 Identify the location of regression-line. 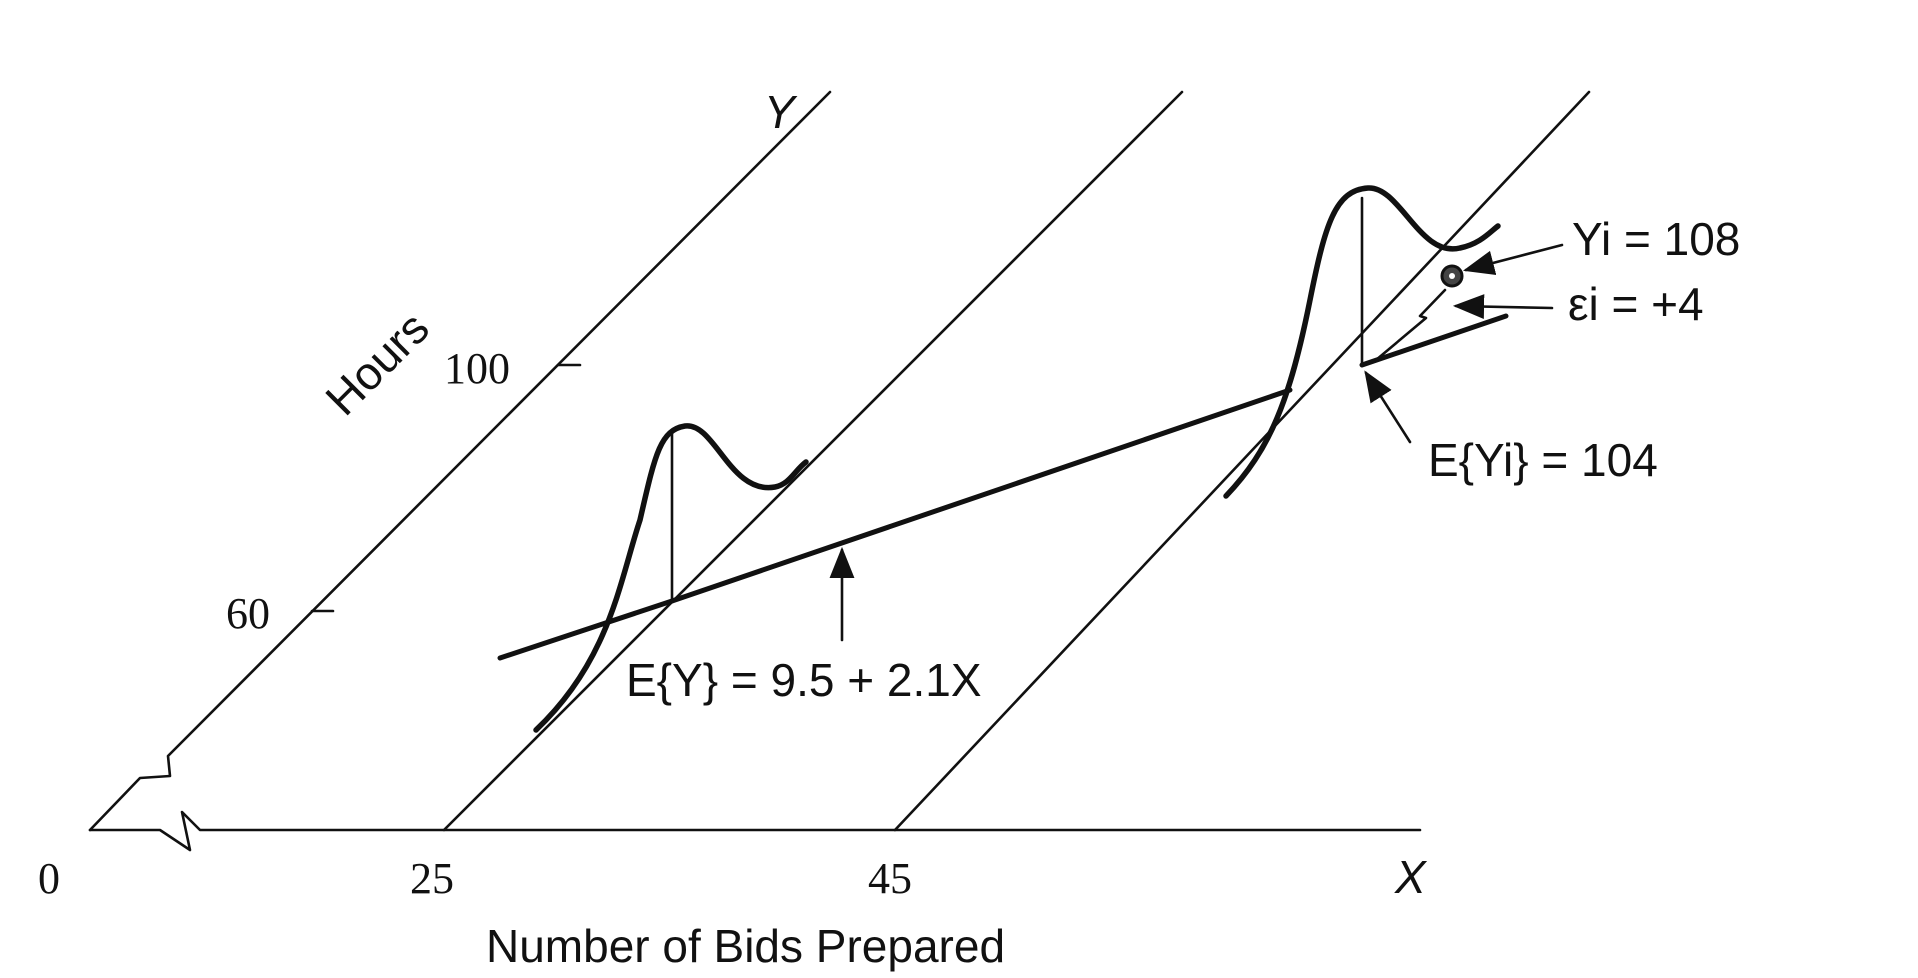
(586, 629).